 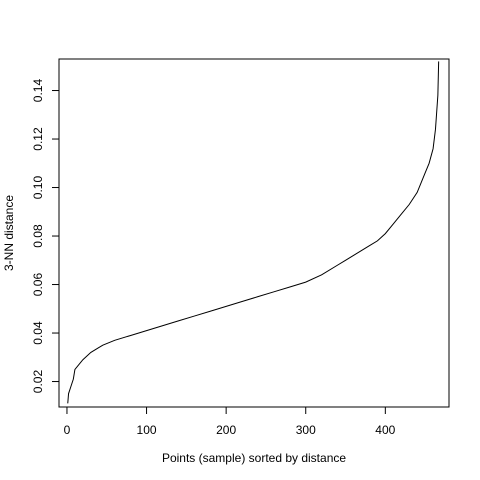 I want to click on y-tick-label: 0.14, so click(x=38, y=91).